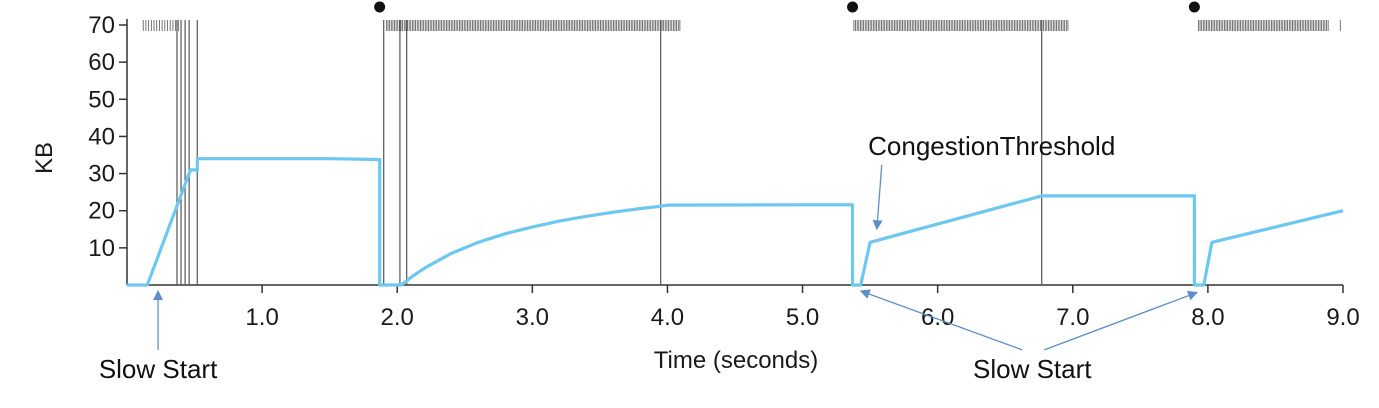  What do you see at coordinates (736, 360) in the screenshot?
I see `x-axis-title: Time (seconds)` at bounding box center [736, 360].